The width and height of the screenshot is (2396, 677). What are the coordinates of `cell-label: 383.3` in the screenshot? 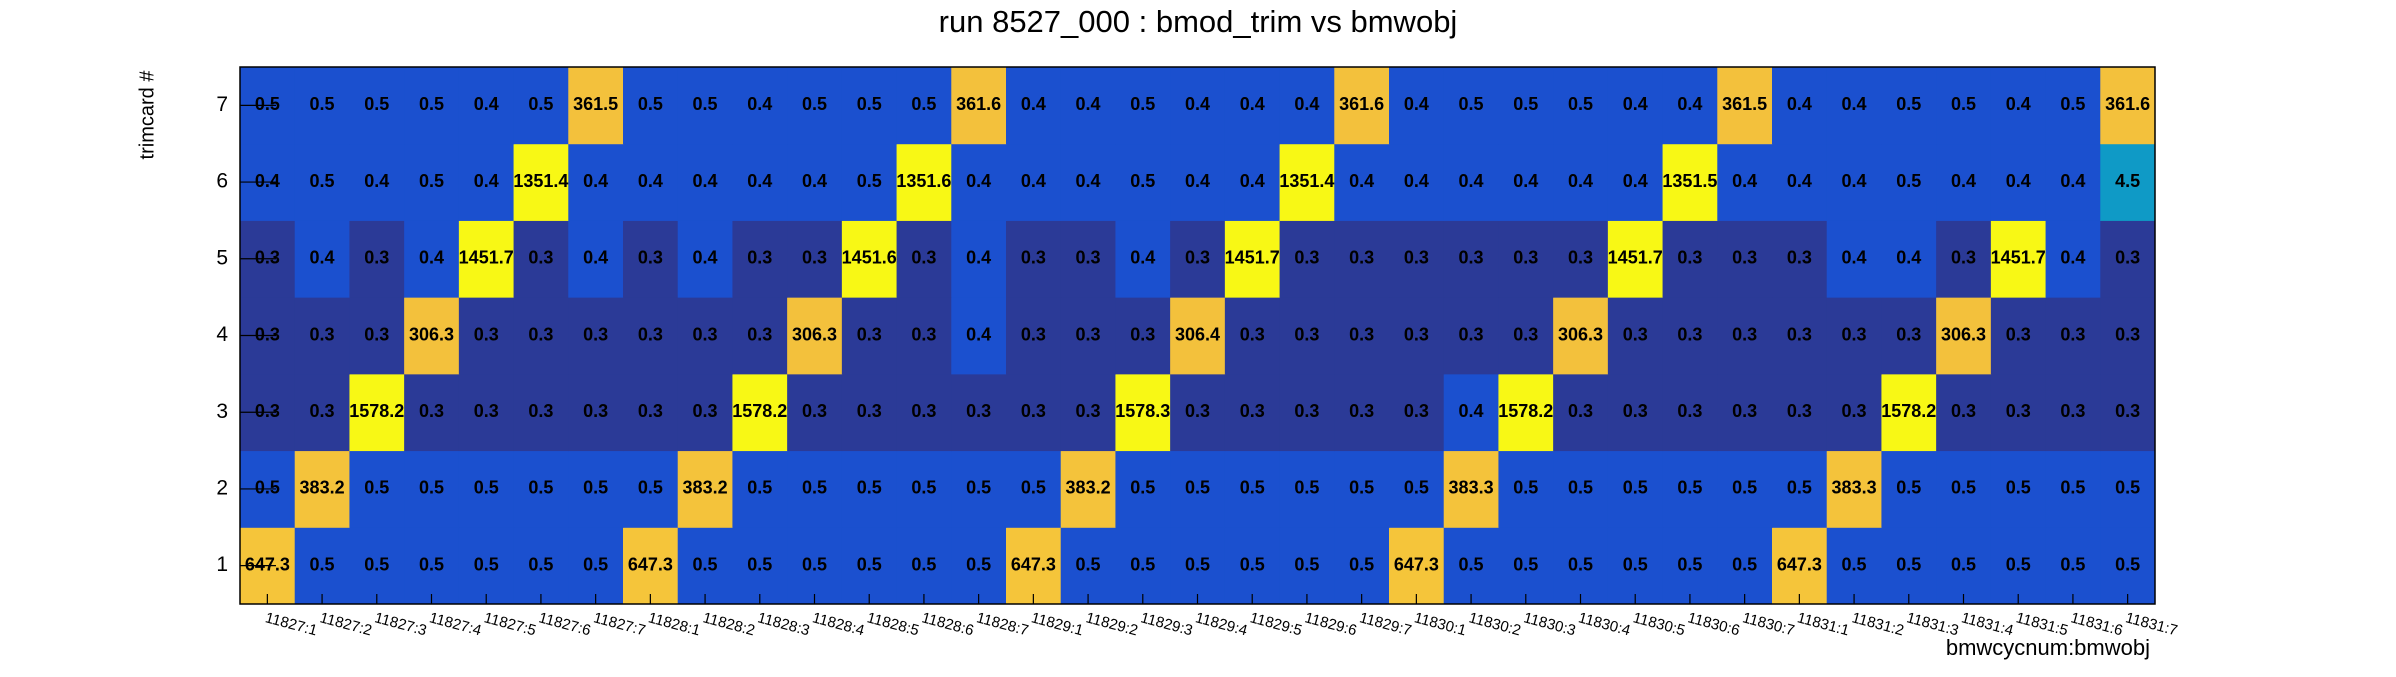 It's located at (1471, 488).